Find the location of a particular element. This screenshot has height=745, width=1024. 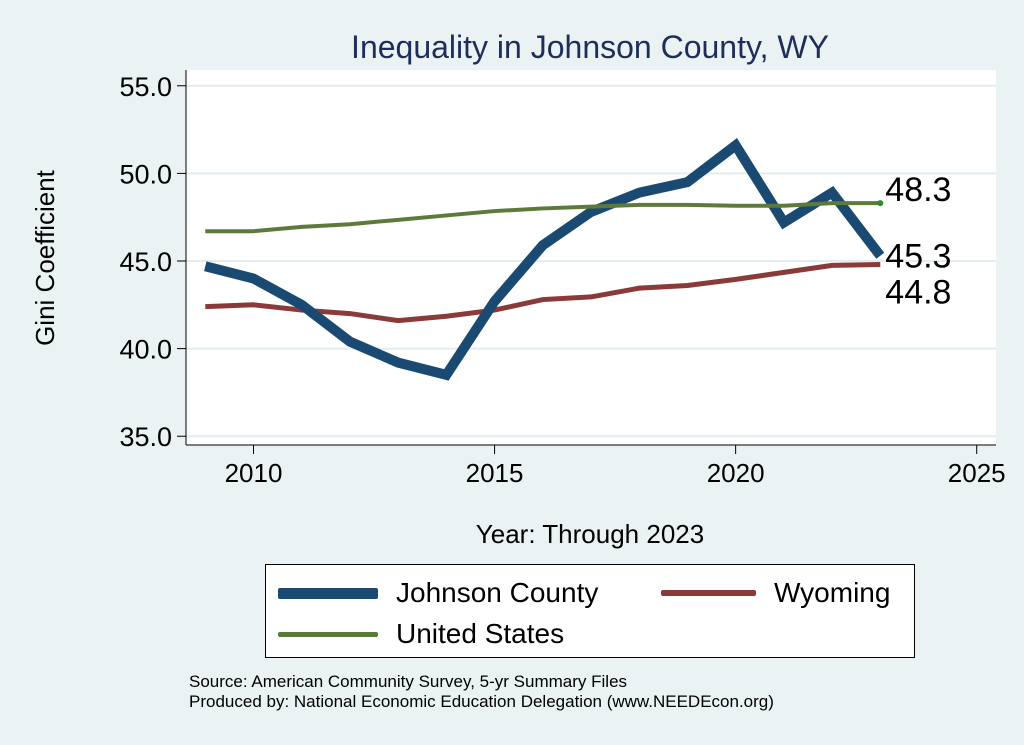

legend-item-wyoming: Wyoming is located at coordinates (775, 593).